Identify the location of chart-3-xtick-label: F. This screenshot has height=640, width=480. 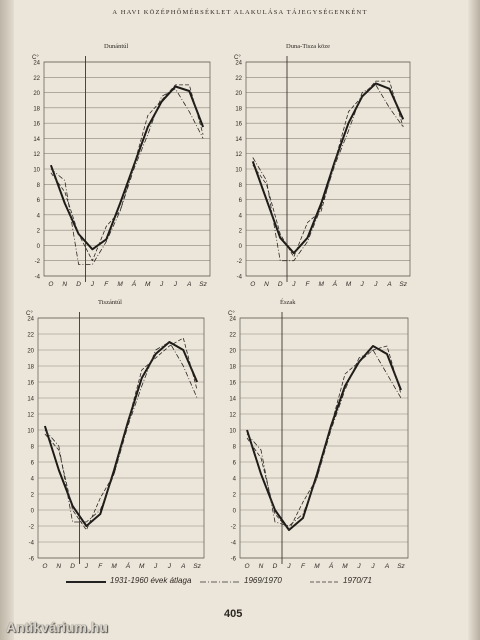
(100, 566).